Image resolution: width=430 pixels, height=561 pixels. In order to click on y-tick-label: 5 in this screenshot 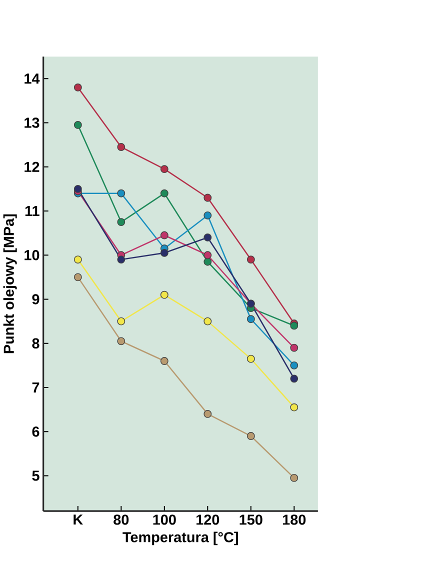, I will do `click(36, 475)`.